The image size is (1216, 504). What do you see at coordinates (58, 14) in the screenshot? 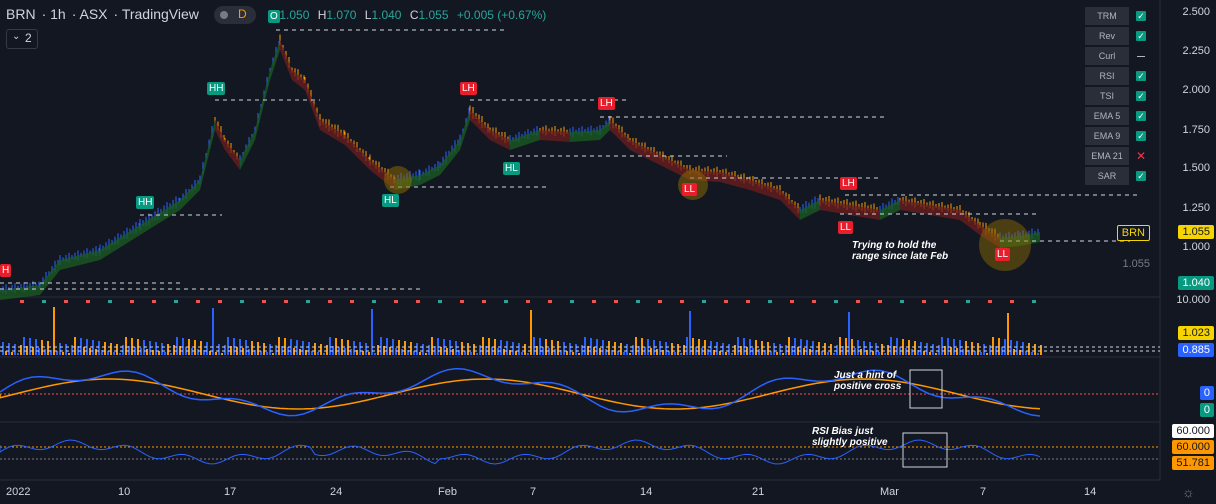
I see `interval-label: 1h` at bounding box center [58, 14].